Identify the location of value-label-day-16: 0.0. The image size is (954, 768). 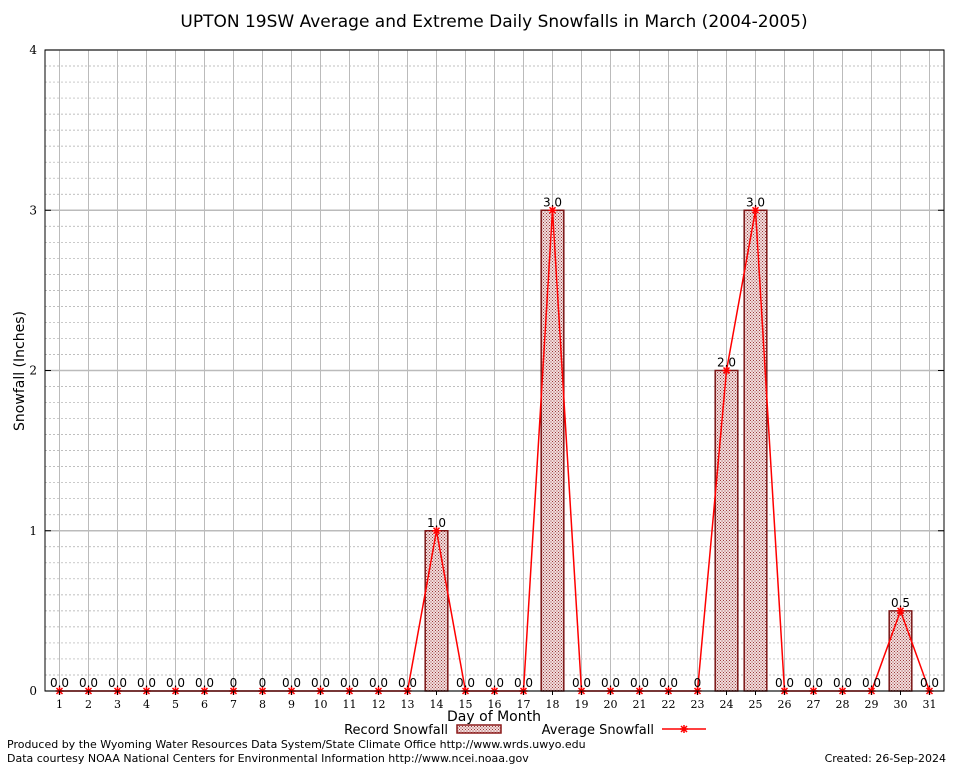
(494, 683).